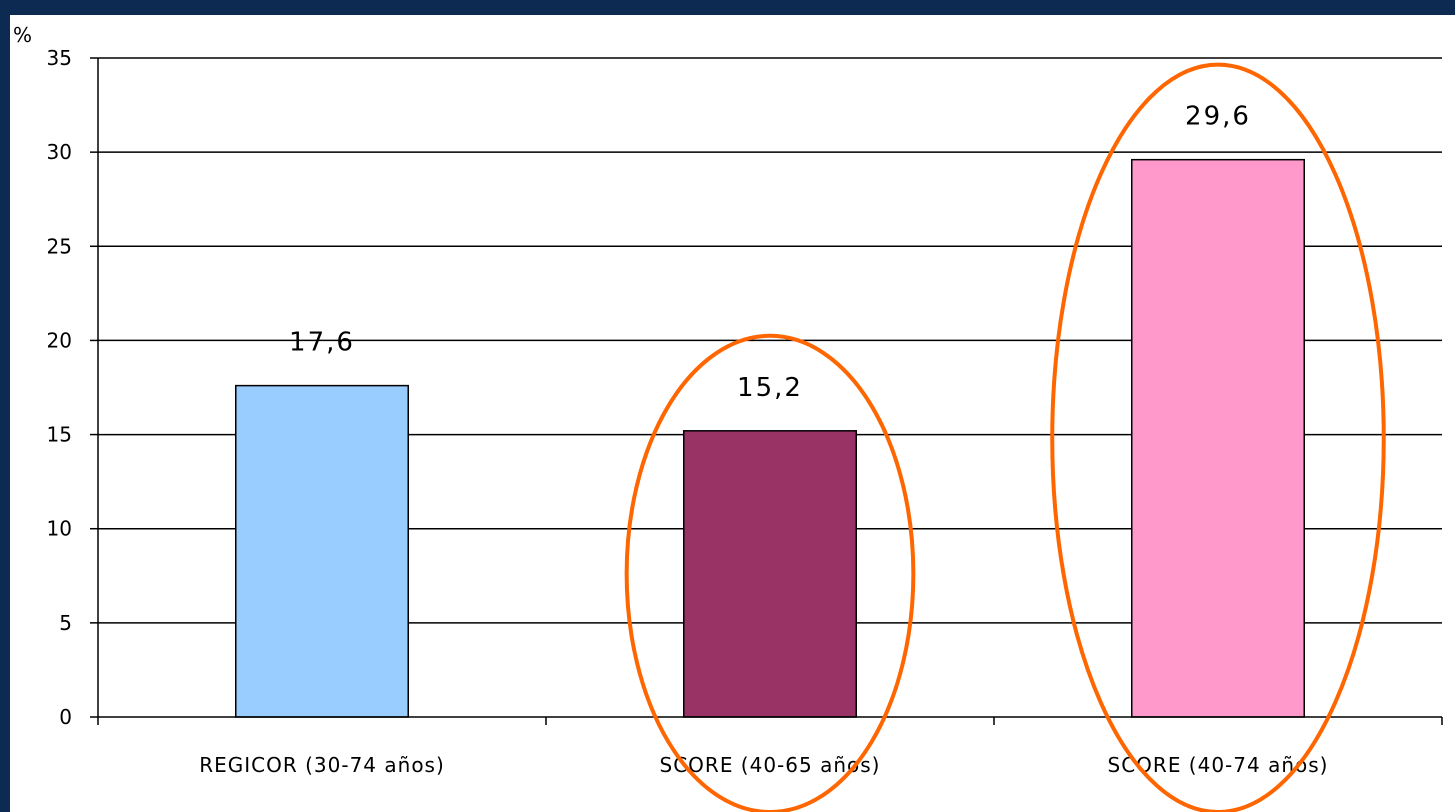 The width and height of the screenshot is (1455, 812). I want to click on y-tick-label: 15, so click(59, 435).